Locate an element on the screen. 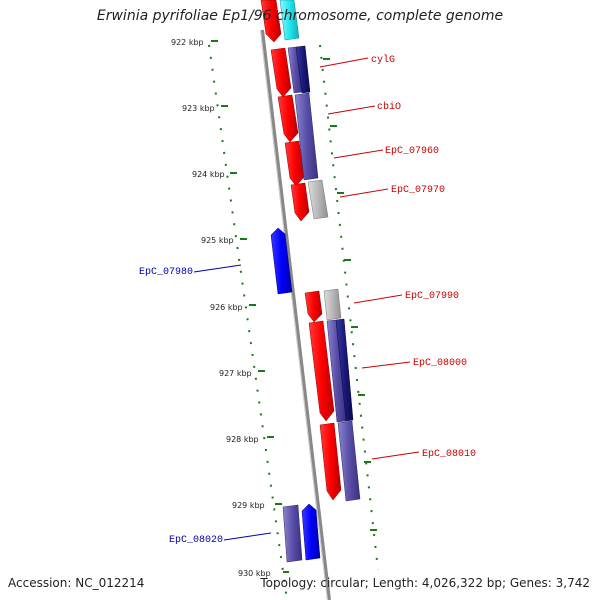 The height and width of the screenshot is (600, 600). gene-label: EpC_08020 is located at coordinates (196, 540).